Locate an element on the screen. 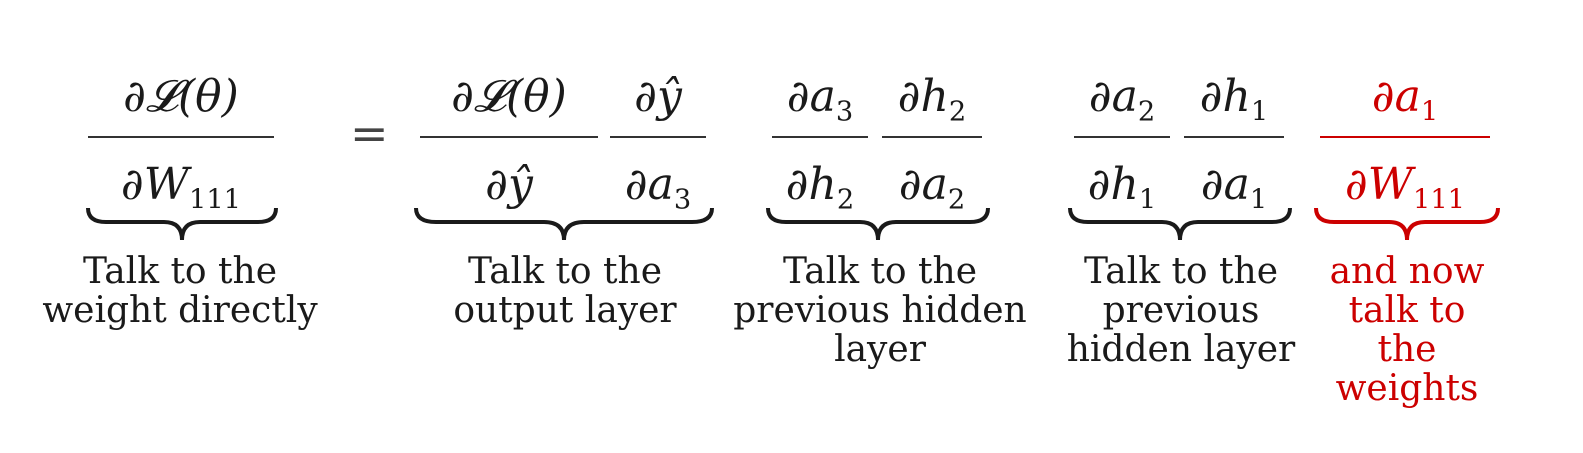 This screenshot has width=1583, height=453. lhs-caption: Talk to the weight directly is located at coordinates (180, 291).